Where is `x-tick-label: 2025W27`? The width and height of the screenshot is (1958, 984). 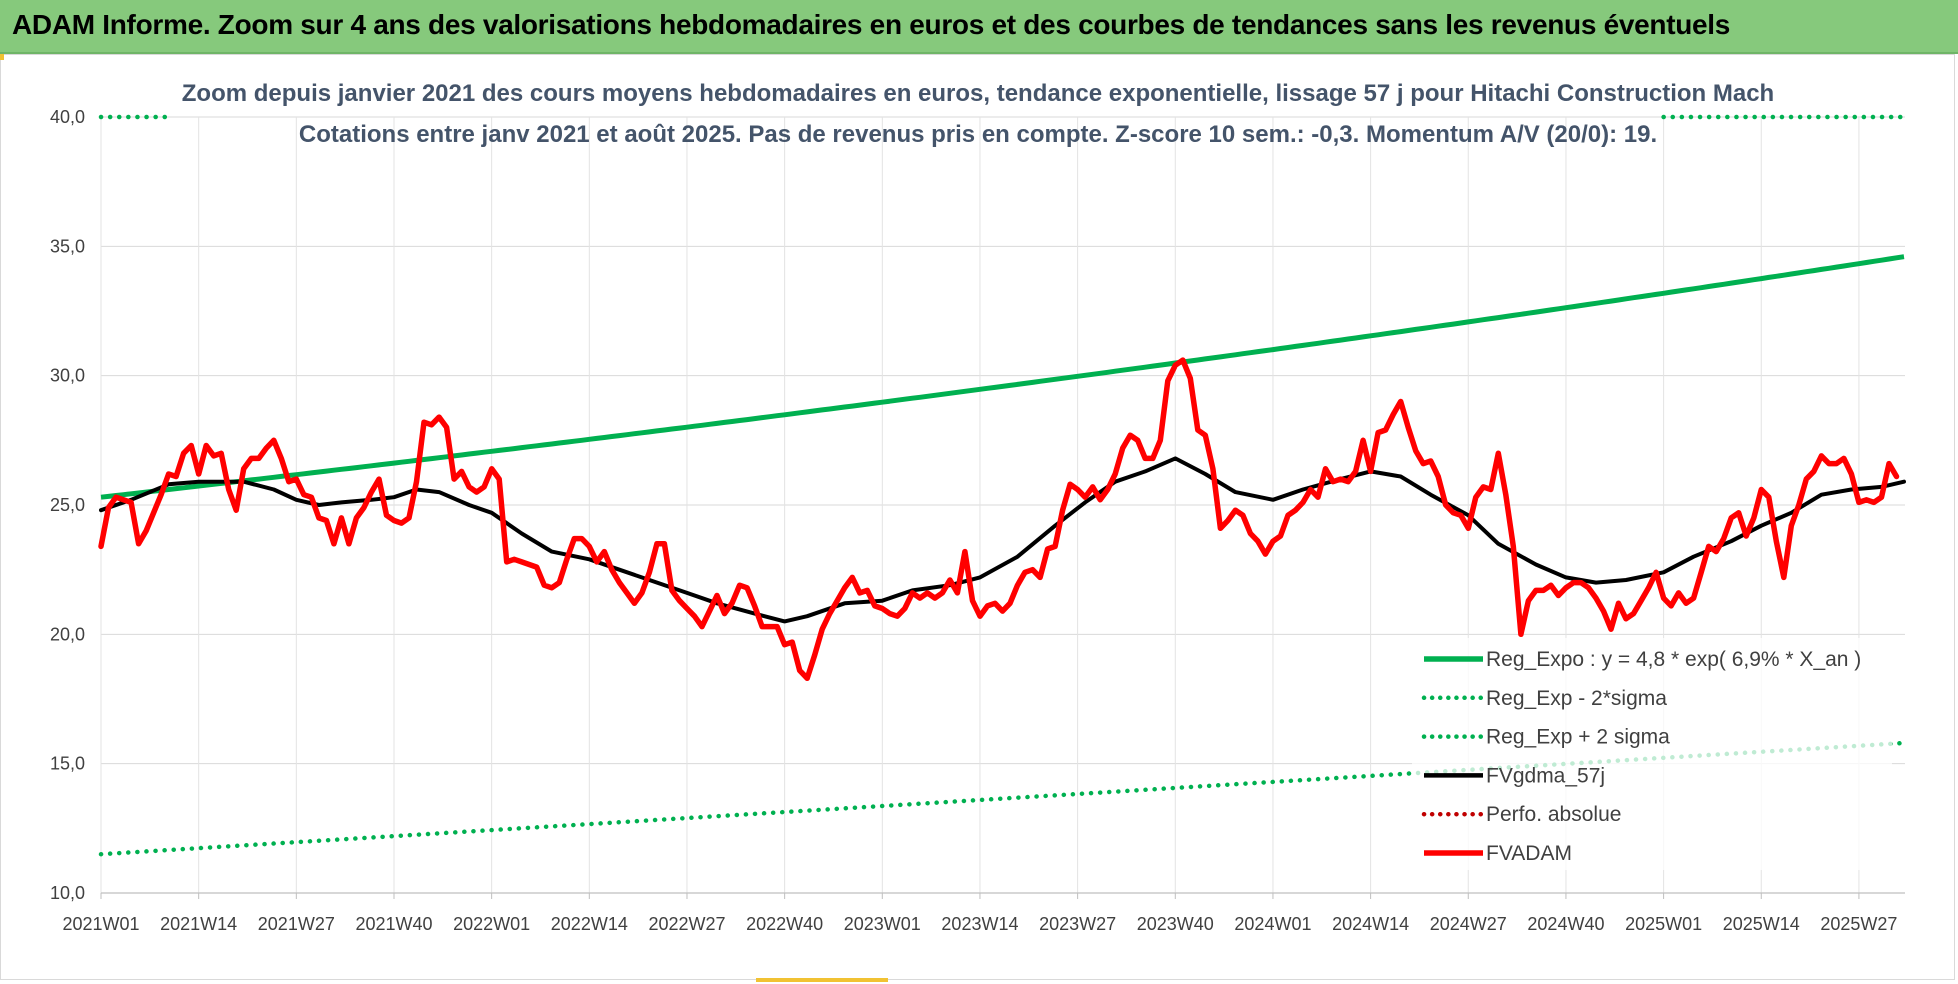
x-tick-label: 2025W27 is located at coordinates (1858, 924).